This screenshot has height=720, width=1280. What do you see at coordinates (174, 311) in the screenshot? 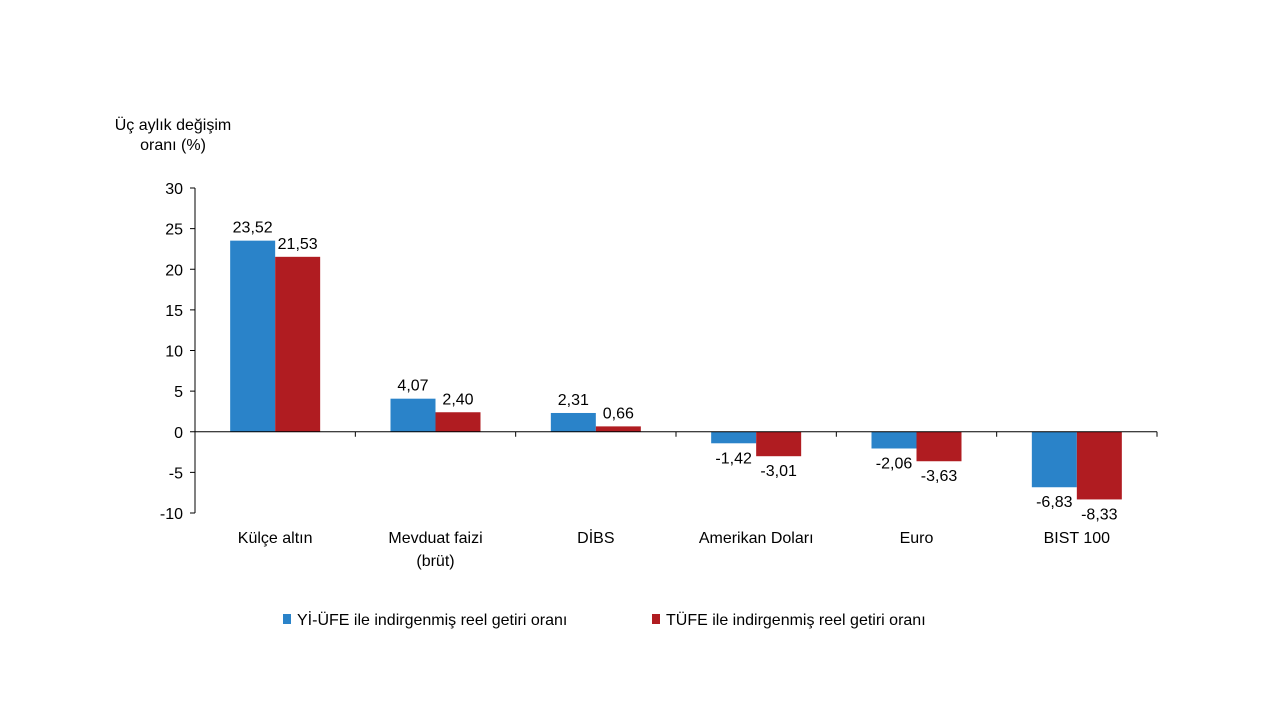
I see `y-tick-label: 15` at bounding box center [174, 311].